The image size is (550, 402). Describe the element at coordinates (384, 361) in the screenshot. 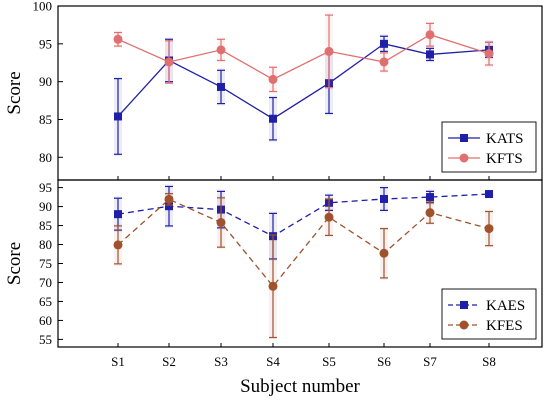

I see `x-tick-label: S6` at that location.